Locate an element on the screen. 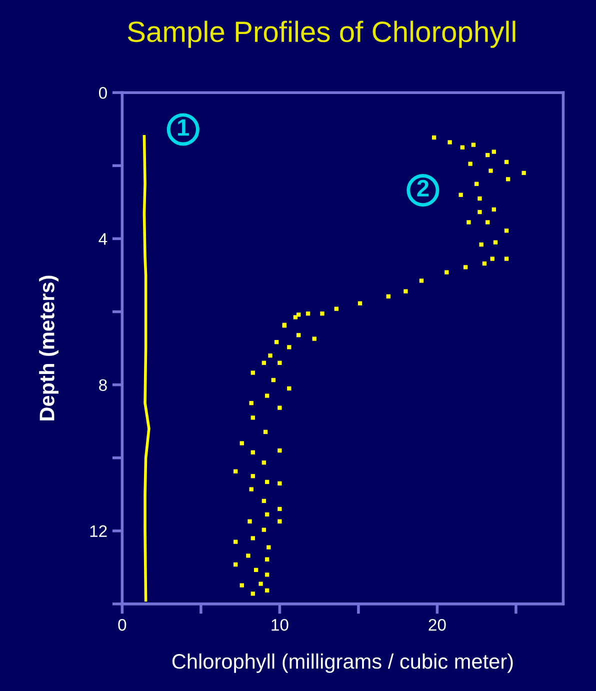 This screenshot has width=596, height=691. y-tick-label: 8 is located at coordinates (103, 385).